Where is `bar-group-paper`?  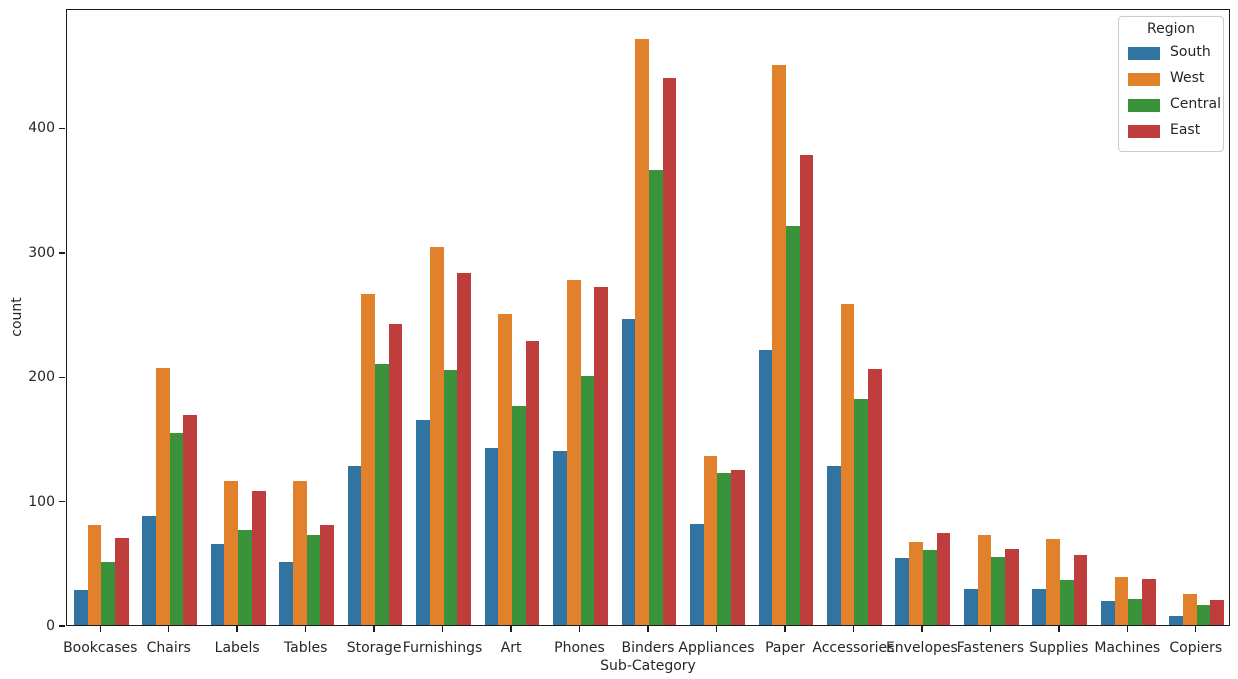
bar-group-paper is located at coordinates (786, 317).